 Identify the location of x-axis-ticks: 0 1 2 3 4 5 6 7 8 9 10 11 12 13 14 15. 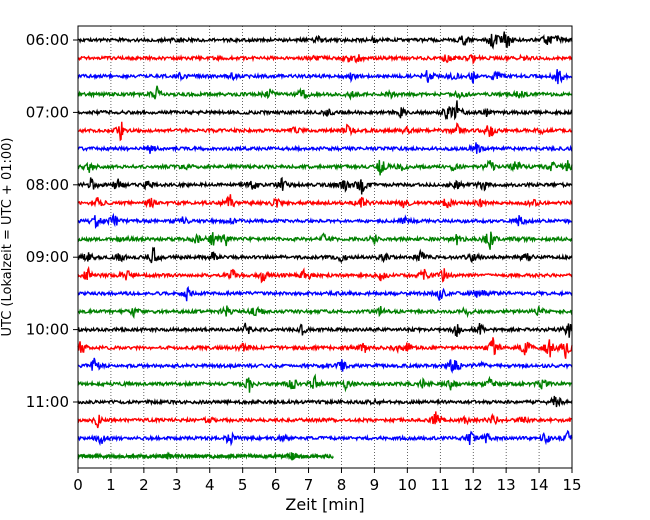
(327, 481).